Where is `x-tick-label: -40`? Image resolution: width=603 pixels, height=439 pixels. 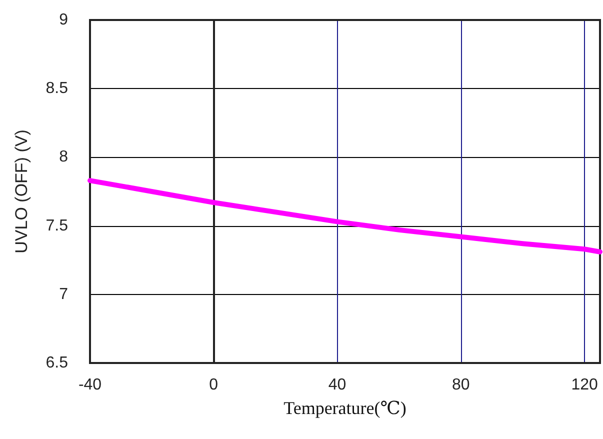
x-tick-label: -40 is located at coordinates (90, 385).